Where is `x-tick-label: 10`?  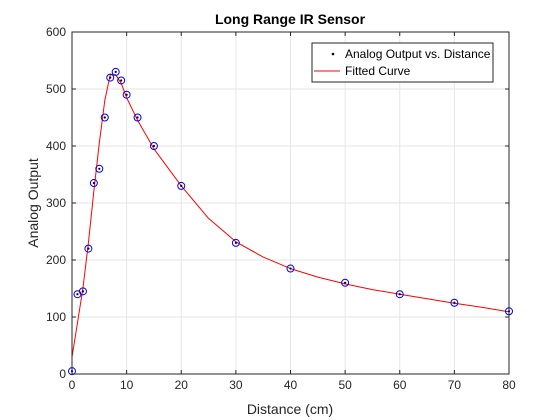 x-tick-label: 10 is located at coordinates (127, 385).